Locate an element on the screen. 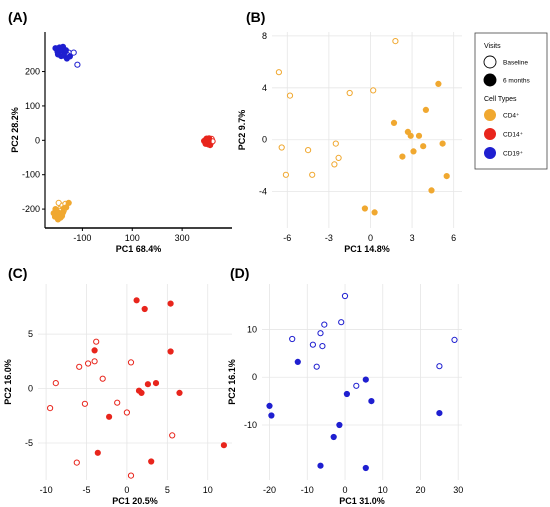 Image resolution: width=550 pixels, height=507 pixels. legend-baseline-label: Baseline is located at coordinates (515, 63).